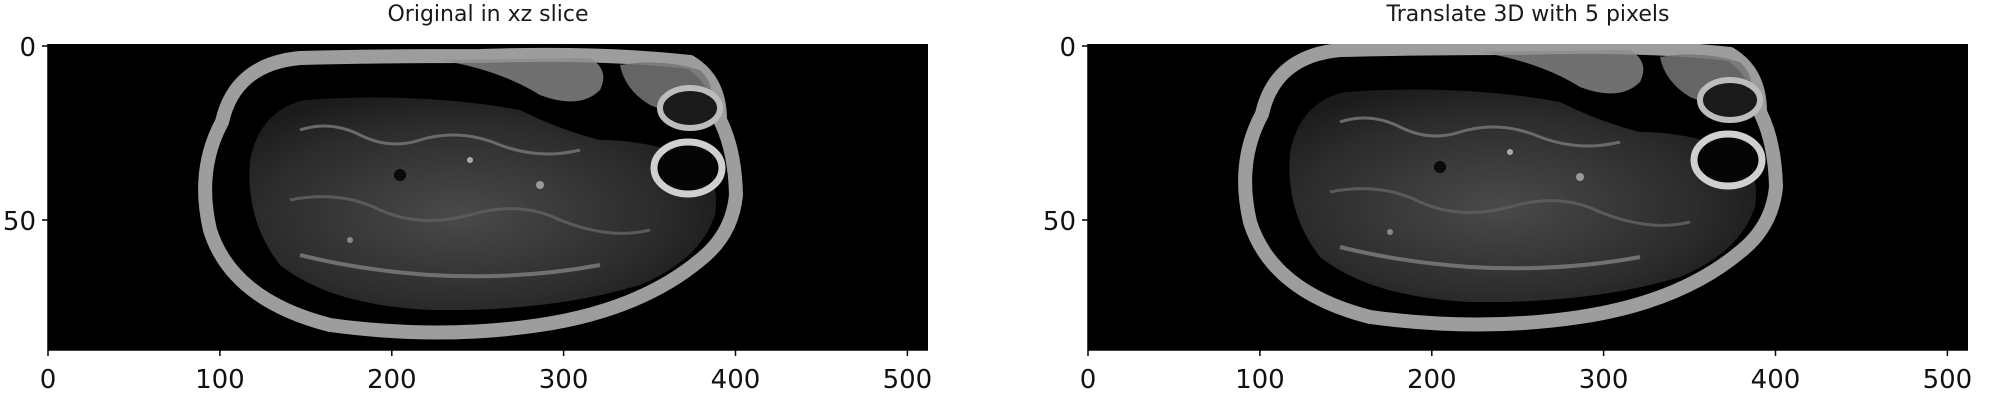 This screenshot has height=420, width=2000. Describe the element at coordinates (1526, 372) in the screenshot. I see `x-axis-translated: 0 100 200 300 400 500` at that location.